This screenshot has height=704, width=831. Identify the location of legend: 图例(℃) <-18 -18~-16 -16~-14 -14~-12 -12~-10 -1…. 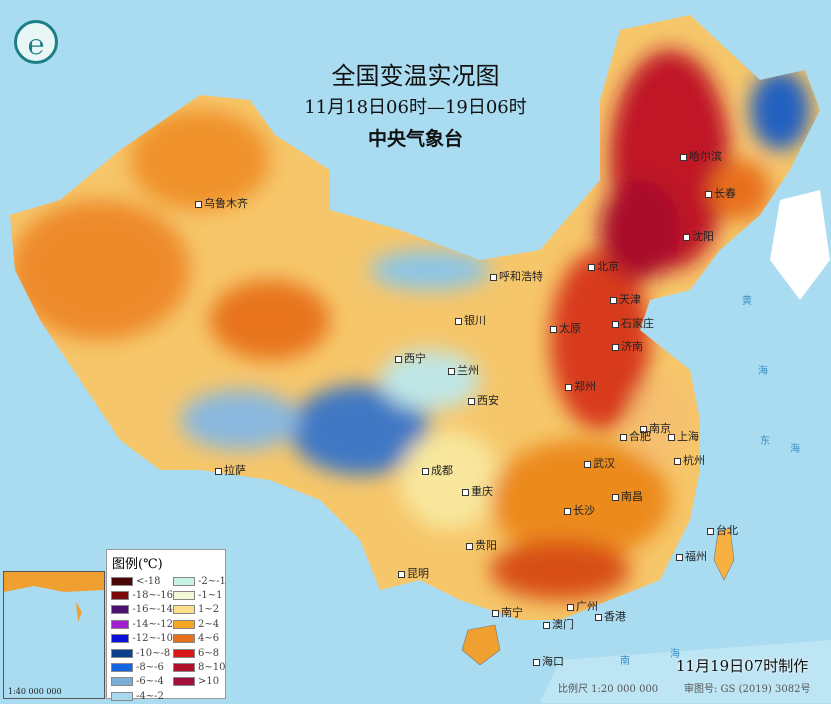
(167, 625).